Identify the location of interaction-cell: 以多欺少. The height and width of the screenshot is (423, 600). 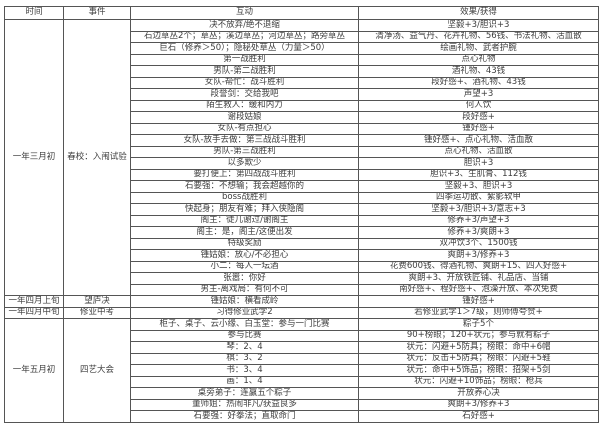
(244, 163).